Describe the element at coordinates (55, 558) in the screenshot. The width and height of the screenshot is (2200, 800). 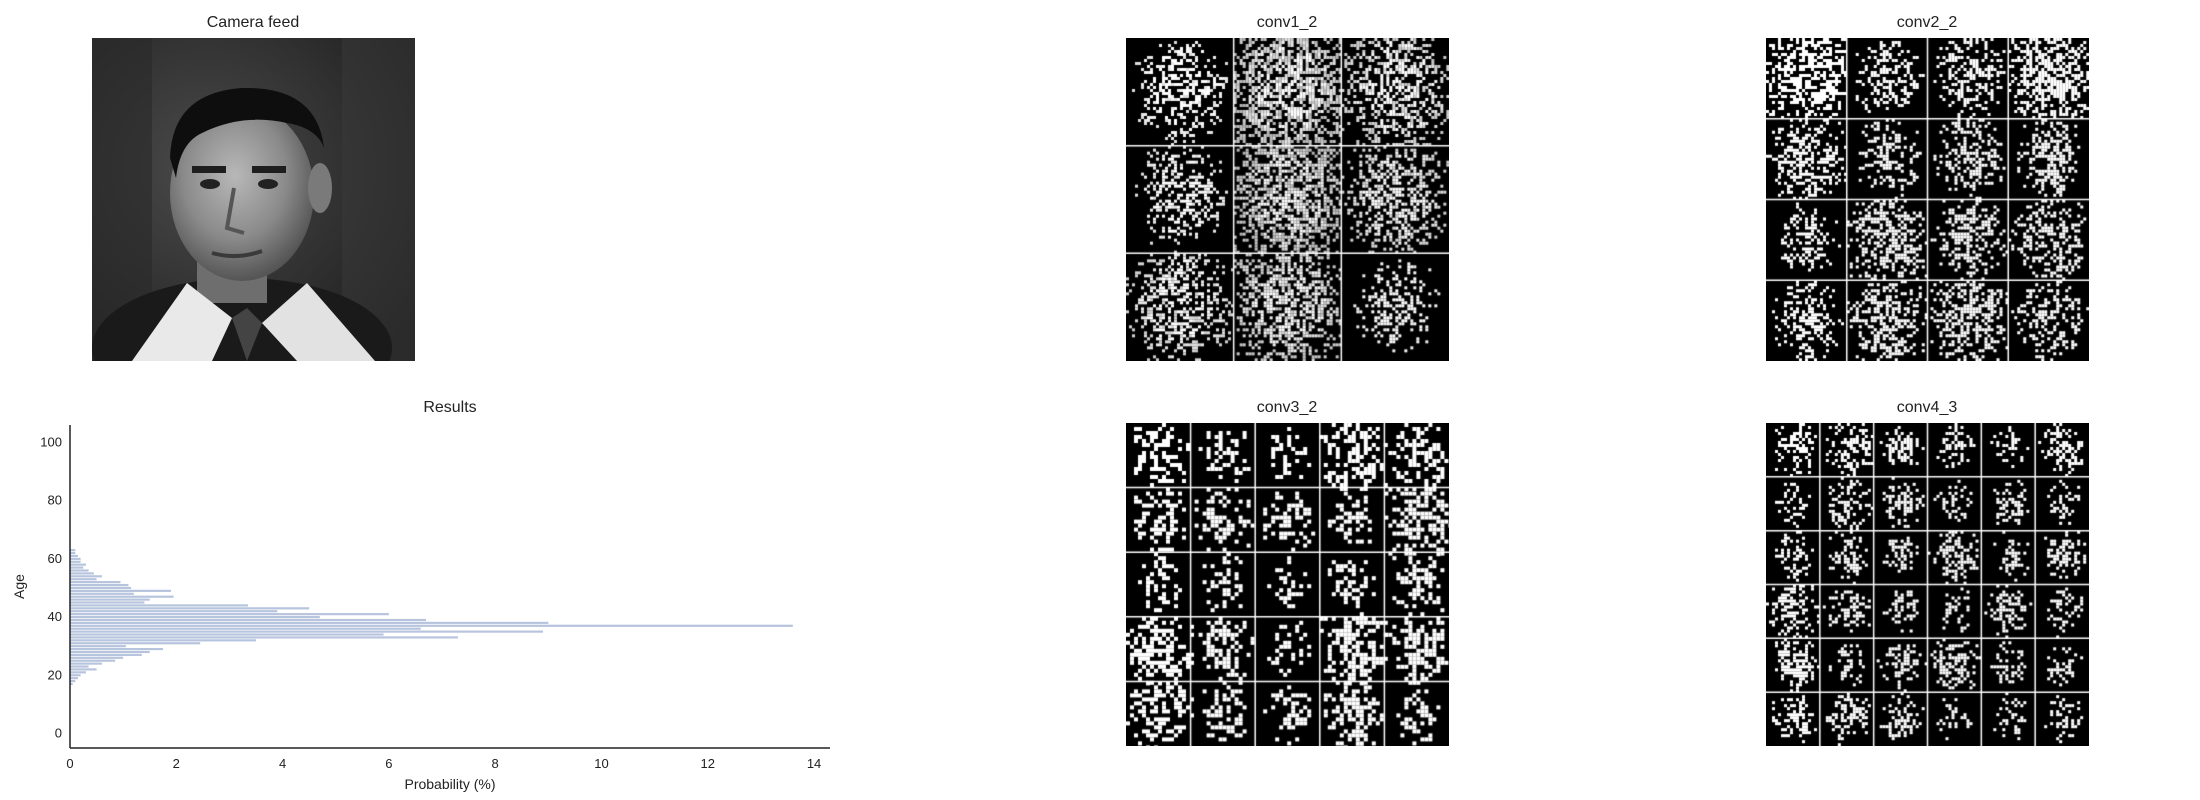
I see `y-tick-label: 60` at that location.